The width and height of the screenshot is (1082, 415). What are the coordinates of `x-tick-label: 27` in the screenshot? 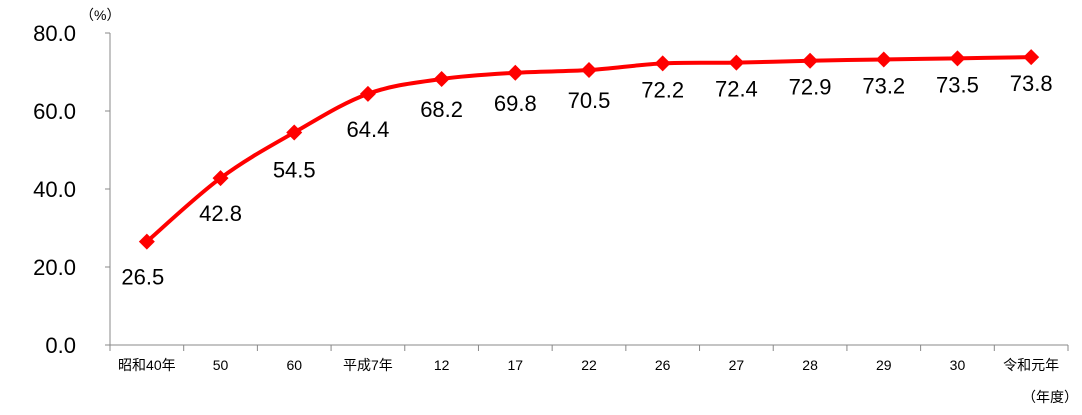 It's located at (737, 365).